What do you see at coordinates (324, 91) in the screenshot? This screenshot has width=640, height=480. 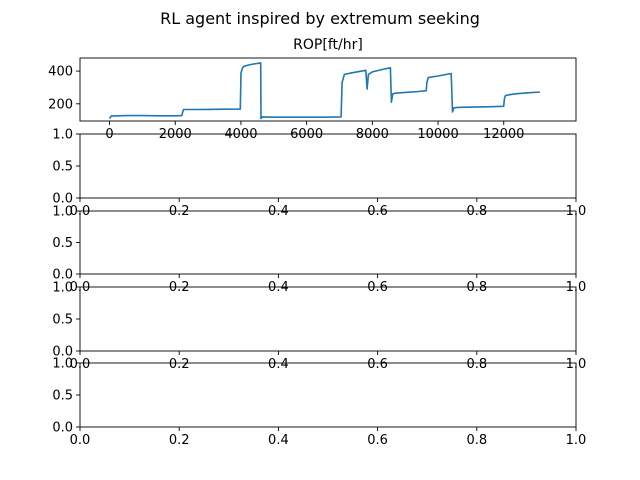 I see `rop-series-line` at bounding box center [324, 91].